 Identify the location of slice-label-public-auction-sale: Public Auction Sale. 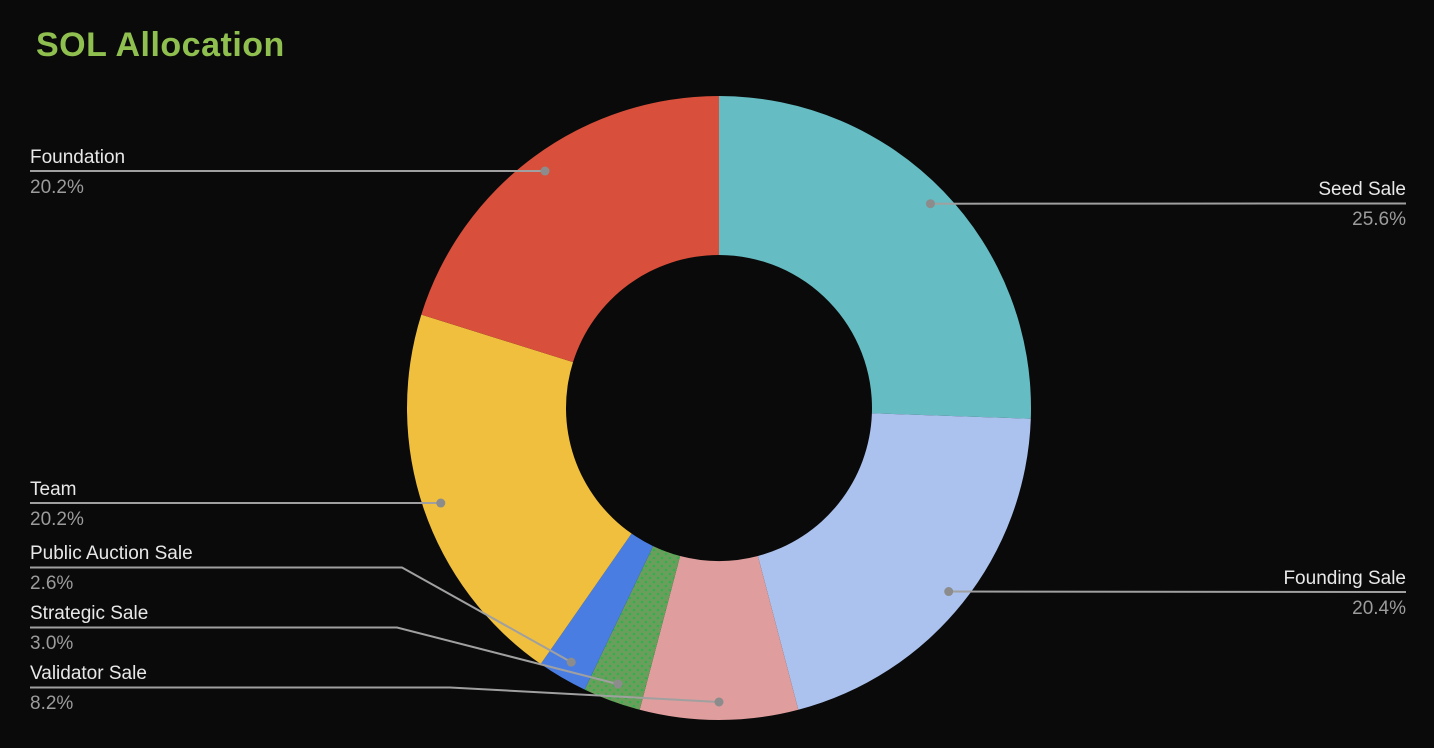
(111, 553).